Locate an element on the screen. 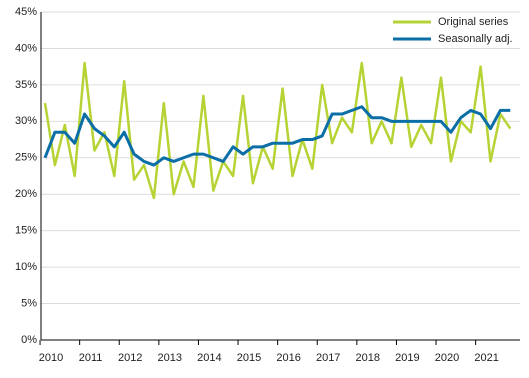 The width and height of the screenshot is (529, 378). x-tick-label: 2018 is located at coordinates (368, 358).